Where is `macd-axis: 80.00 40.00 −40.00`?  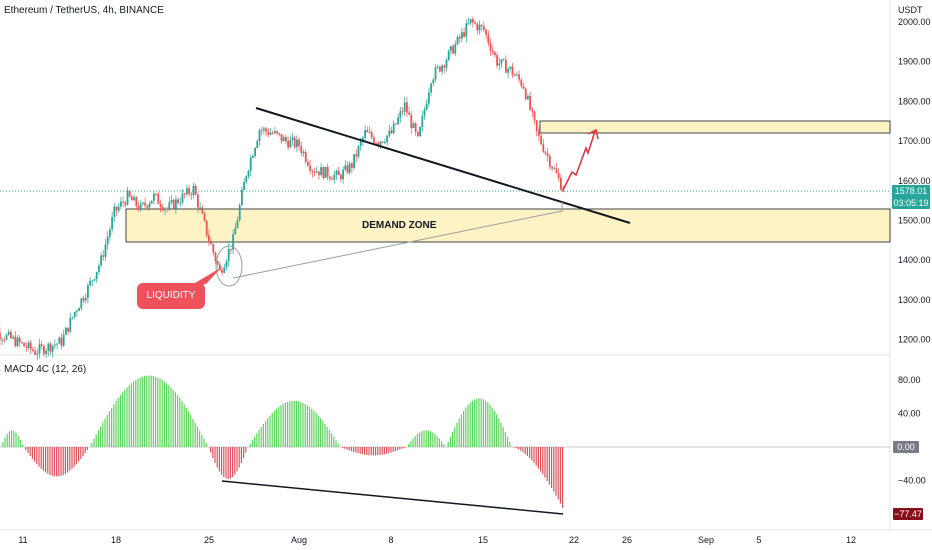
macd-axis: 80.00 40.00 −40.00 is located at coordinates (912, 430).